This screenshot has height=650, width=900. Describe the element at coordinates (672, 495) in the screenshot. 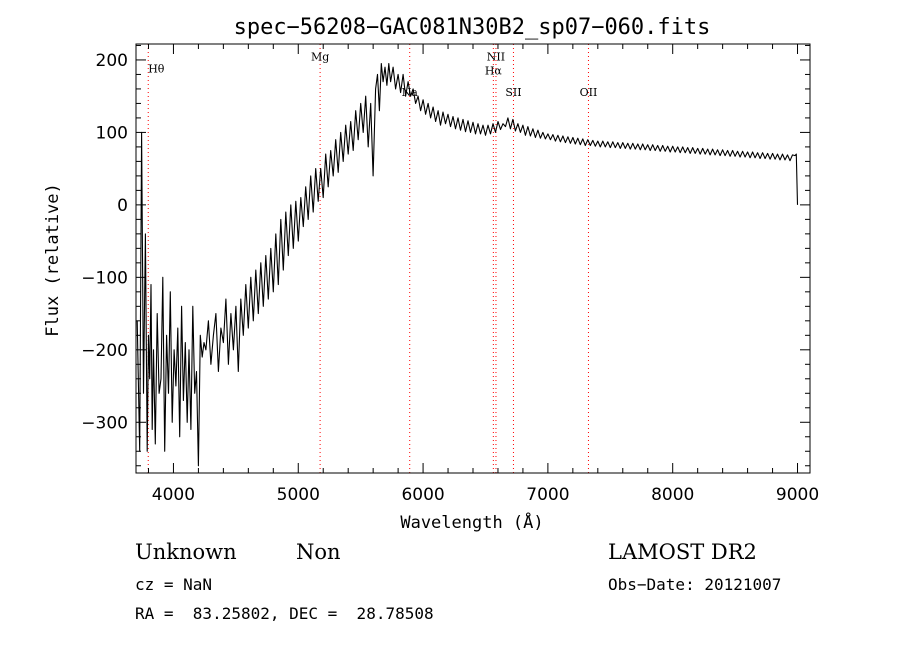

I see `x-tick-label: 8000` at that location.